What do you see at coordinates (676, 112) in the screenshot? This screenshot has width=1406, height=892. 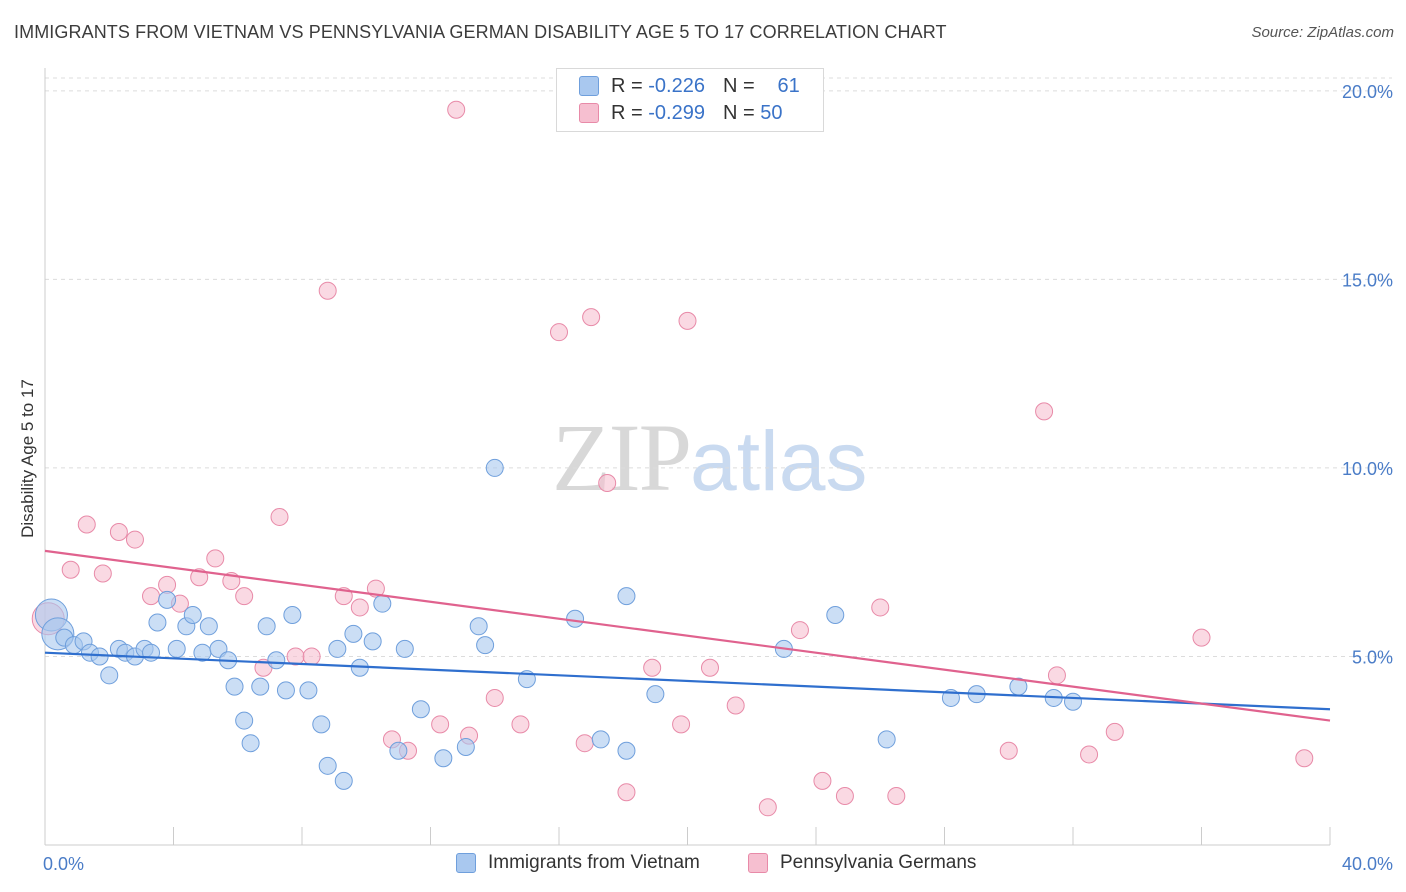 I see `r-value: -0.299` at bounding box center [676, 112].